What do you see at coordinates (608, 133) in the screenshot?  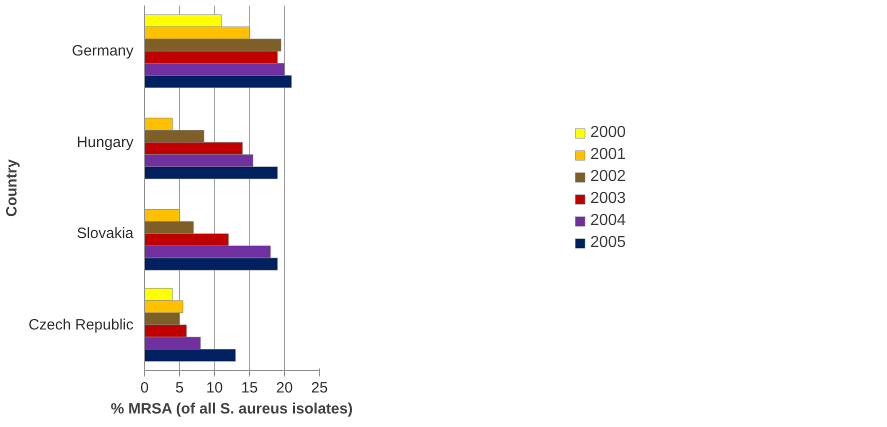 I see `legend-label: 2000` at bounding box center [608, 133].